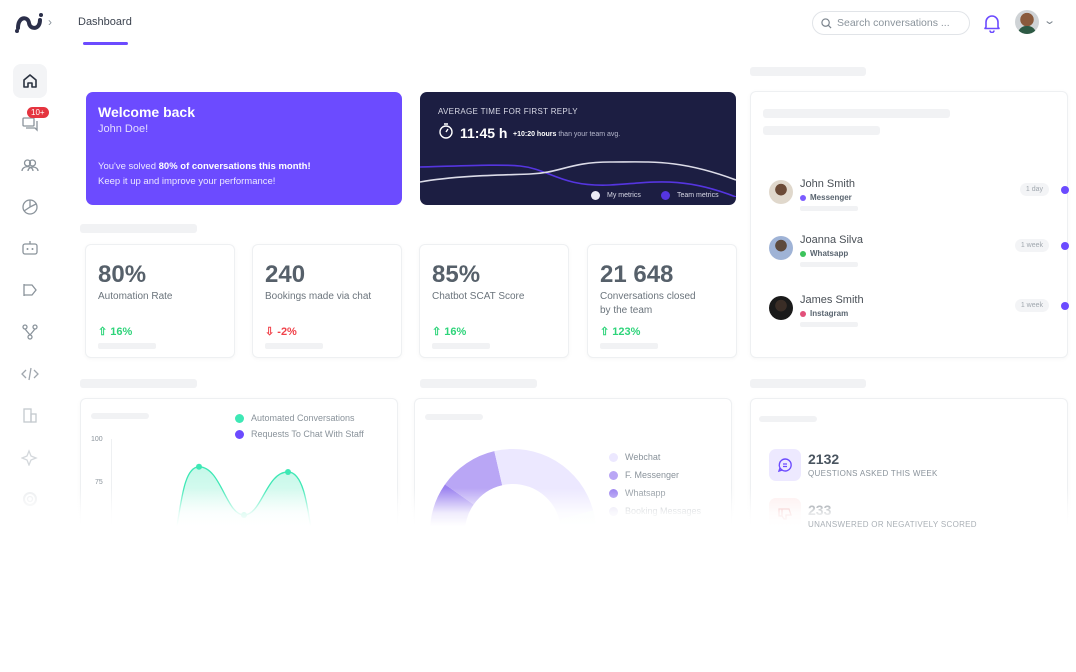  Describe the element at coordinates (187, 181) in the screenshot. I see `welcome-line2: Keep it up and improve your performance!` at that location.